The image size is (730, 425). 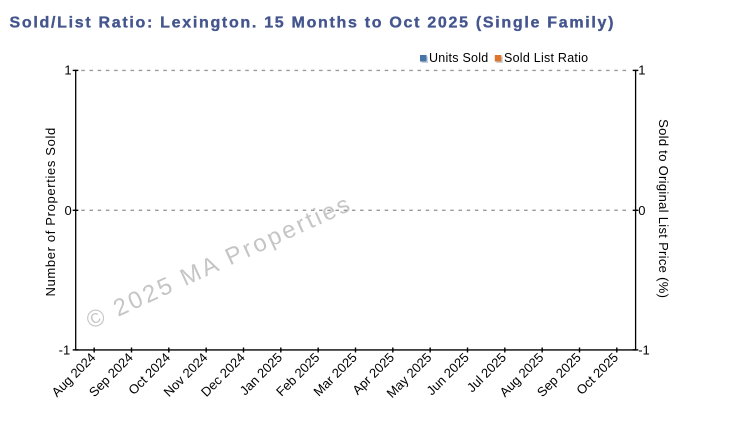 What do you see at coordinates (50, 211) in the screenshot?
I see `svg-text: Number of Properties Sold` at bounding box center [50, 211].